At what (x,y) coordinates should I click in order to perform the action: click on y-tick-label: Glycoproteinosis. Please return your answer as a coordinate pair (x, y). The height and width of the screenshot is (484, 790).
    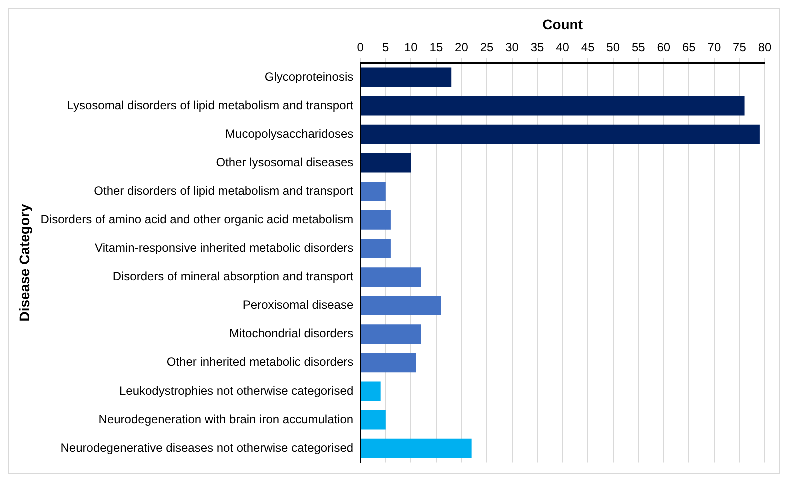
    Looking at the image, I should click on (309, 77).